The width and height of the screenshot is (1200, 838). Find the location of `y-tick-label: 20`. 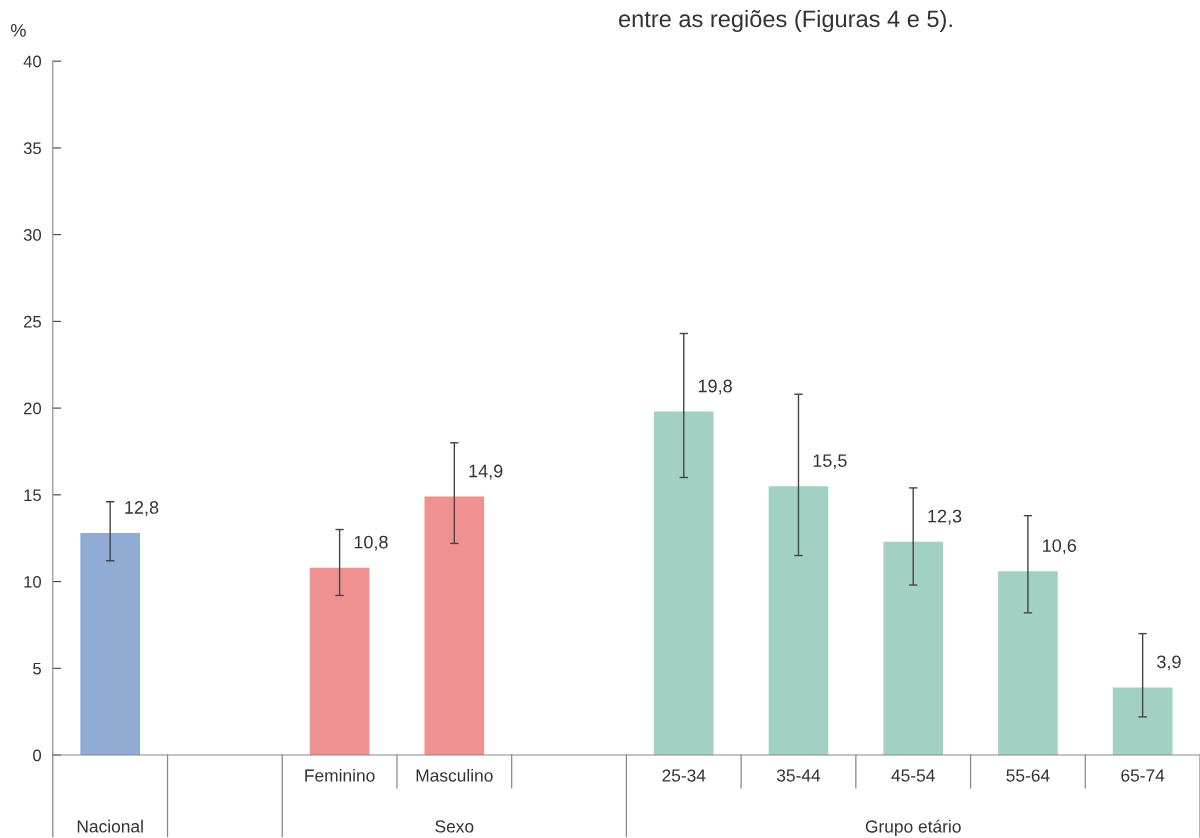

y-tick-label: 20 is located at coordinates (32, 408).